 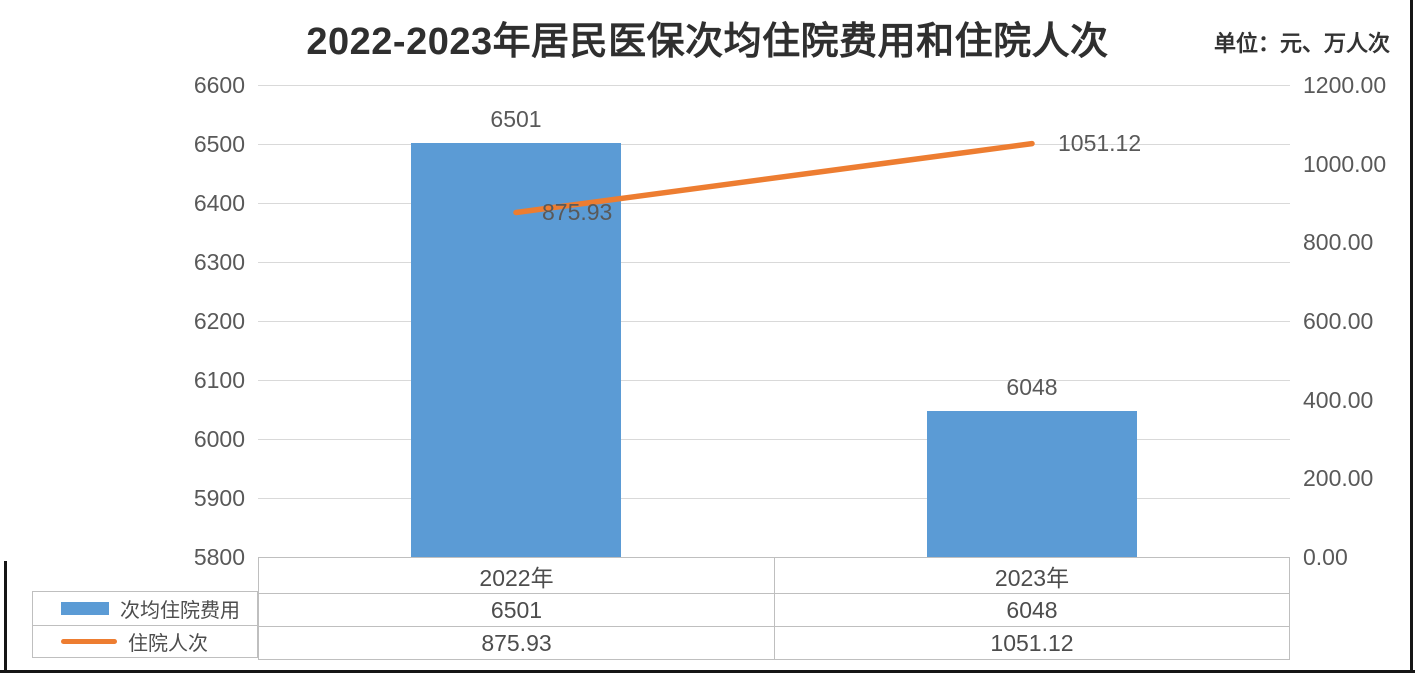 What do you see at coordinates (707, 42) in the screenshot?
I see `chart-title: 2022-2023年居民医保次均住院费用和住院人次` at bounding box center [707, 42].